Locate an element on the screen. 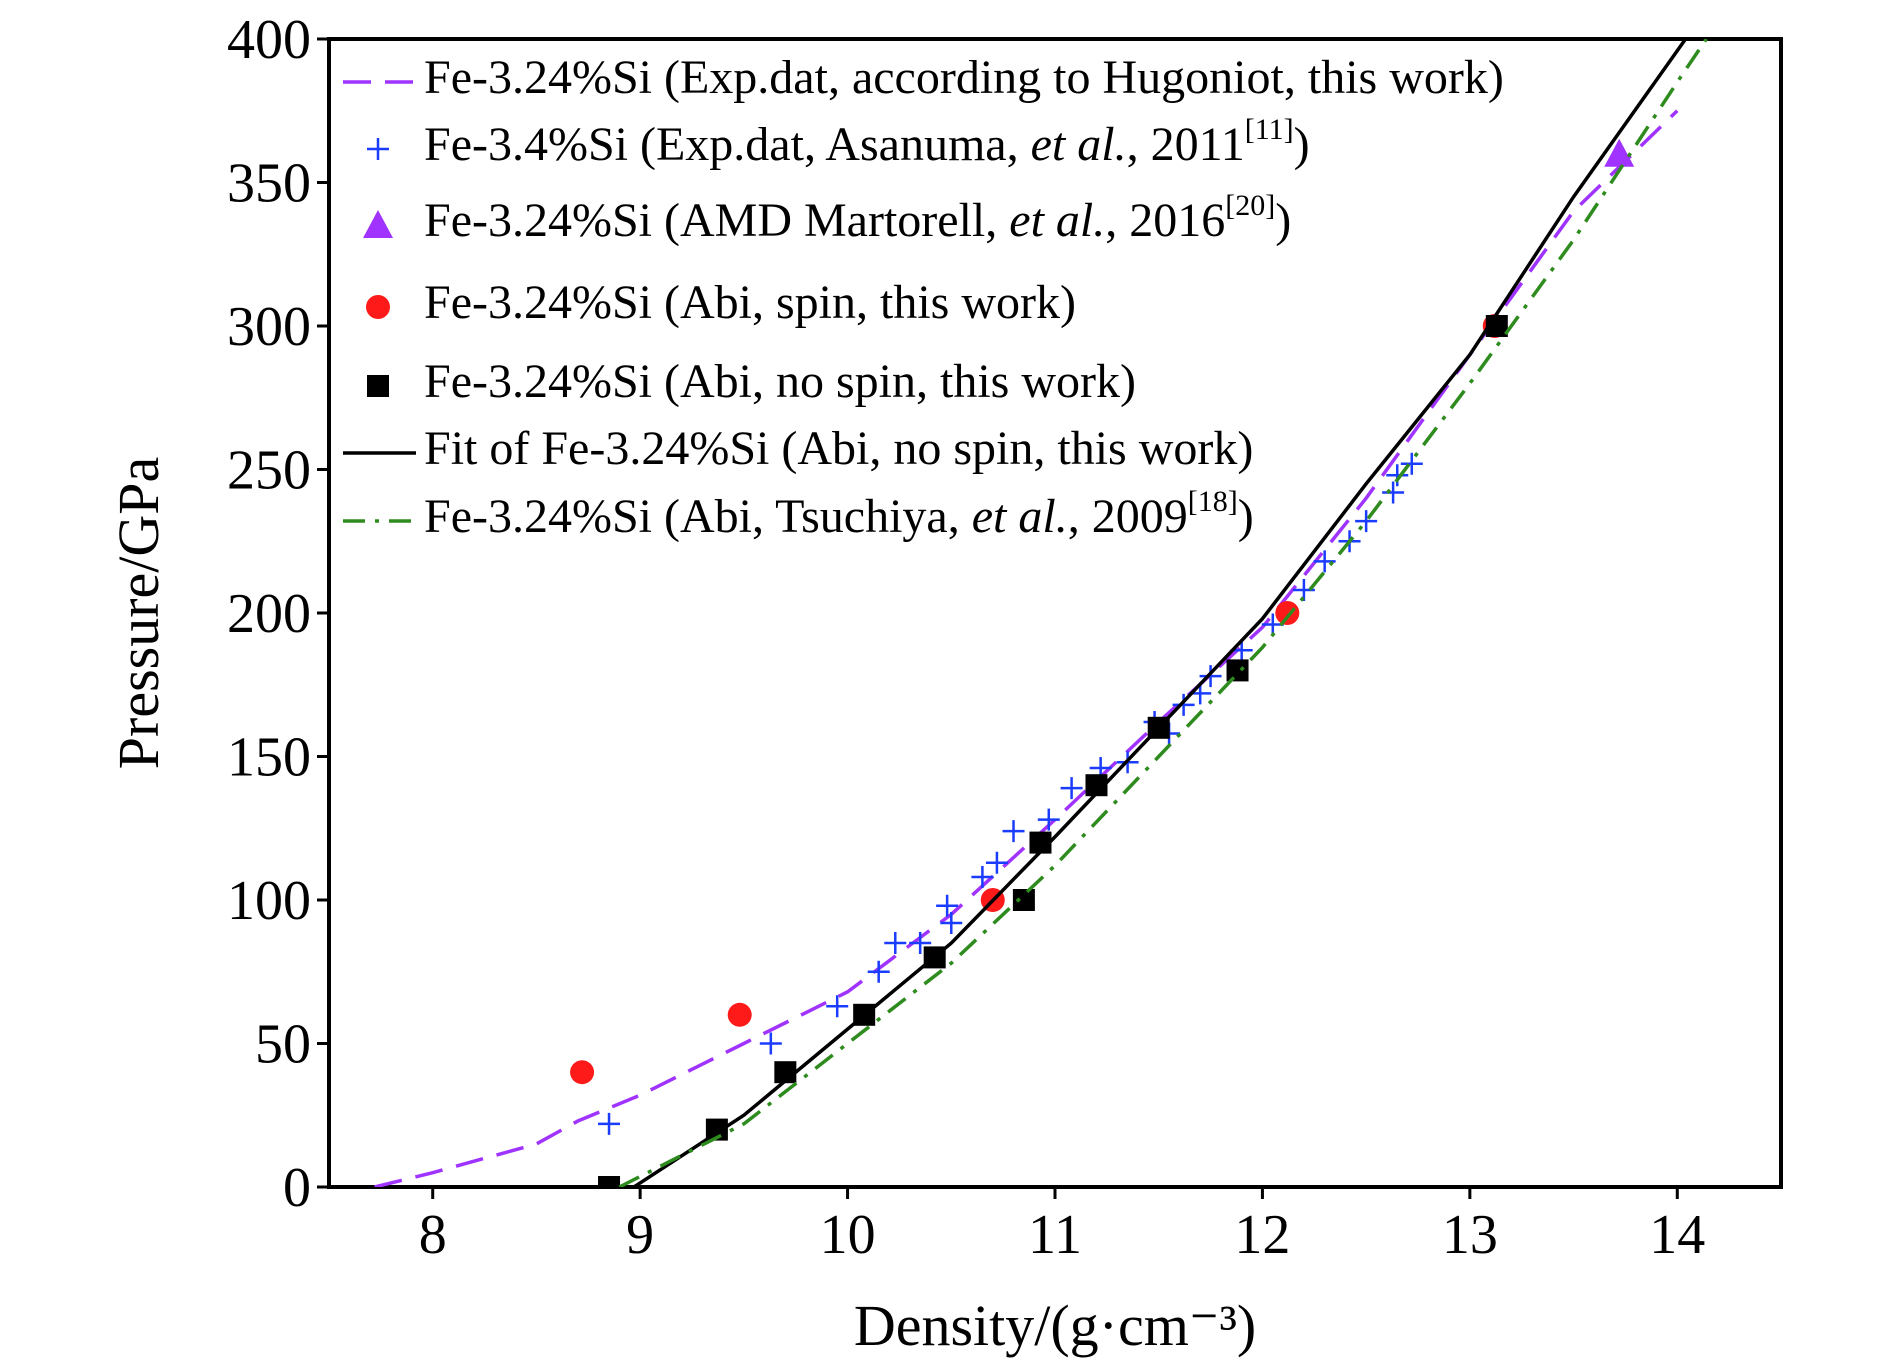  x-axis-title: Density/(g·cm⁻³) is located at coordinates (1055, 1325).